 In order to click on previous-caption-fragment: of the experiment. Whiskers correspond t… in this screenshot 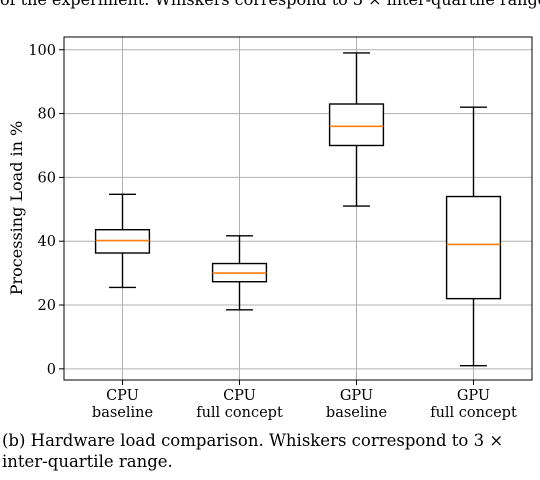, I will do `click(270, 5)`.